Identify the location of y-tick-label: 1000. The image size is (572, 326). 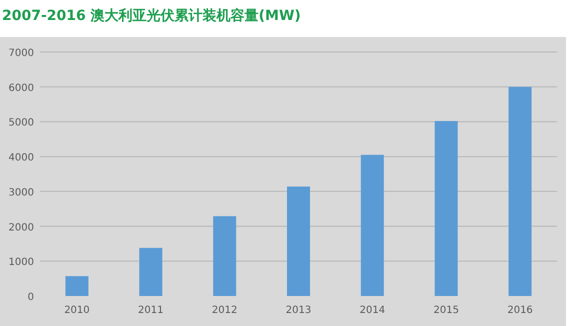
(21, 262).